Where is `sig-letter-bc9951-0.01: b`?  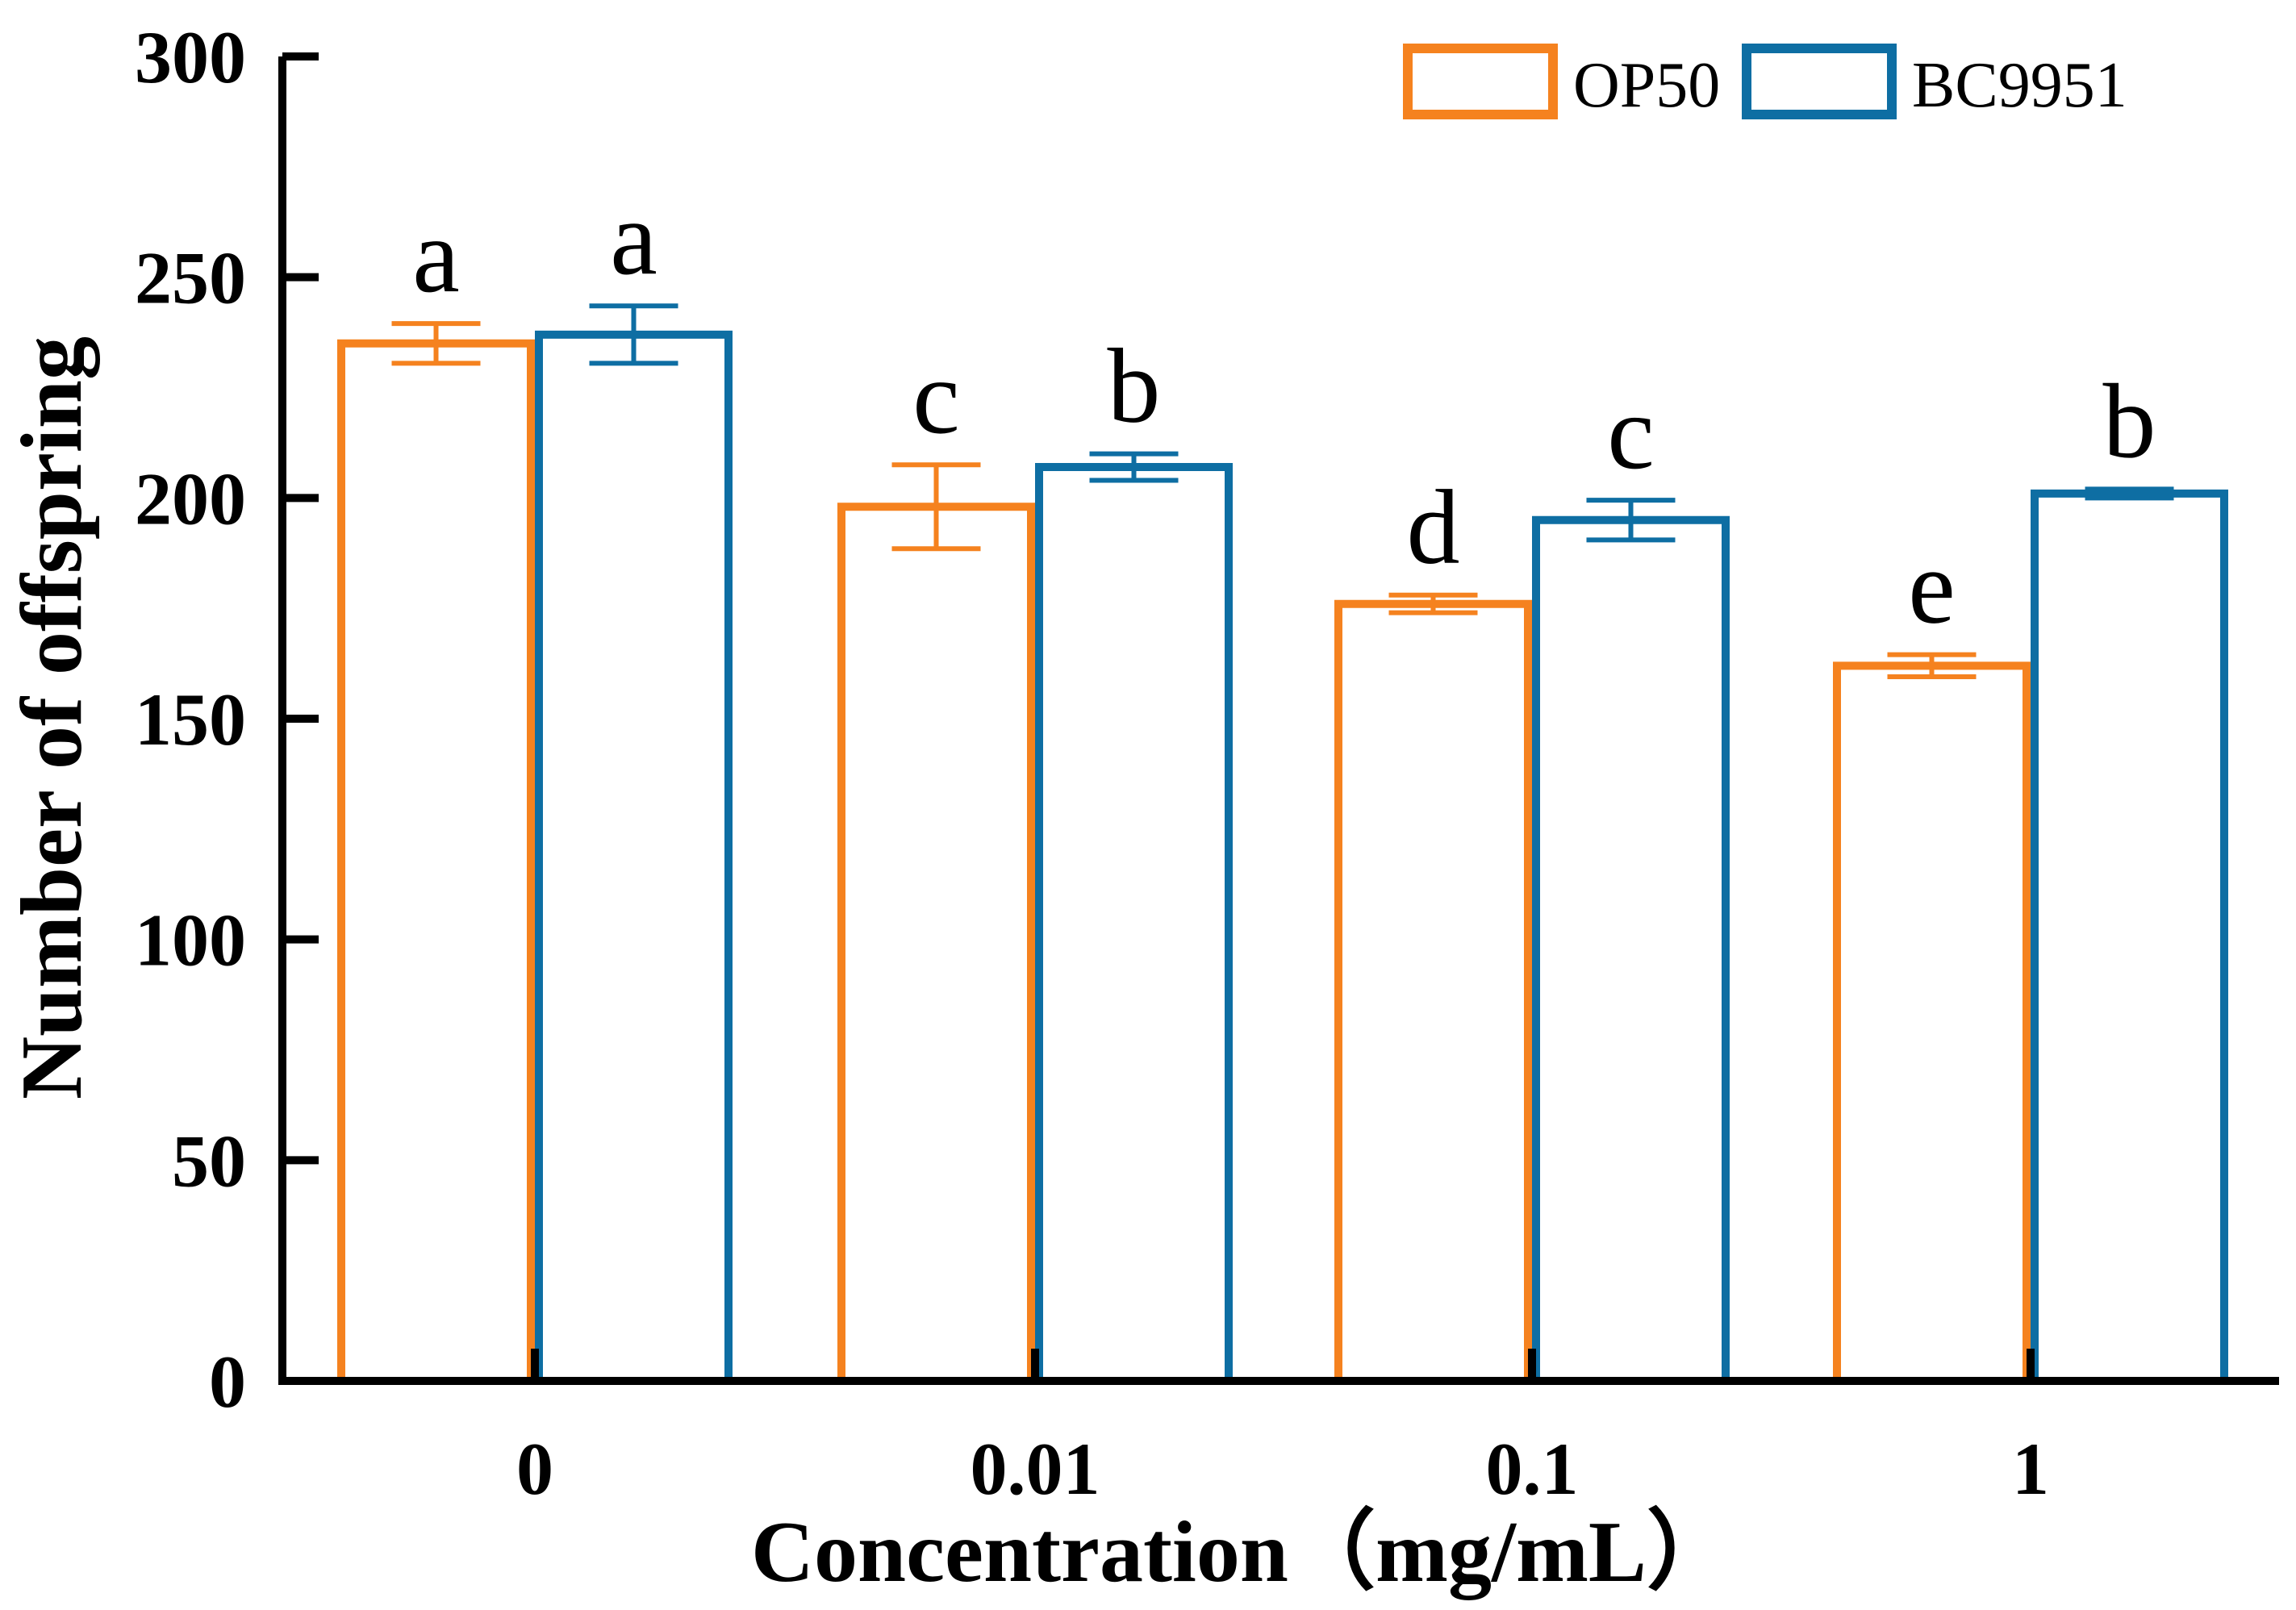
sig-letter-bc9951-0.01: b is located at coordinates (1134, 386).